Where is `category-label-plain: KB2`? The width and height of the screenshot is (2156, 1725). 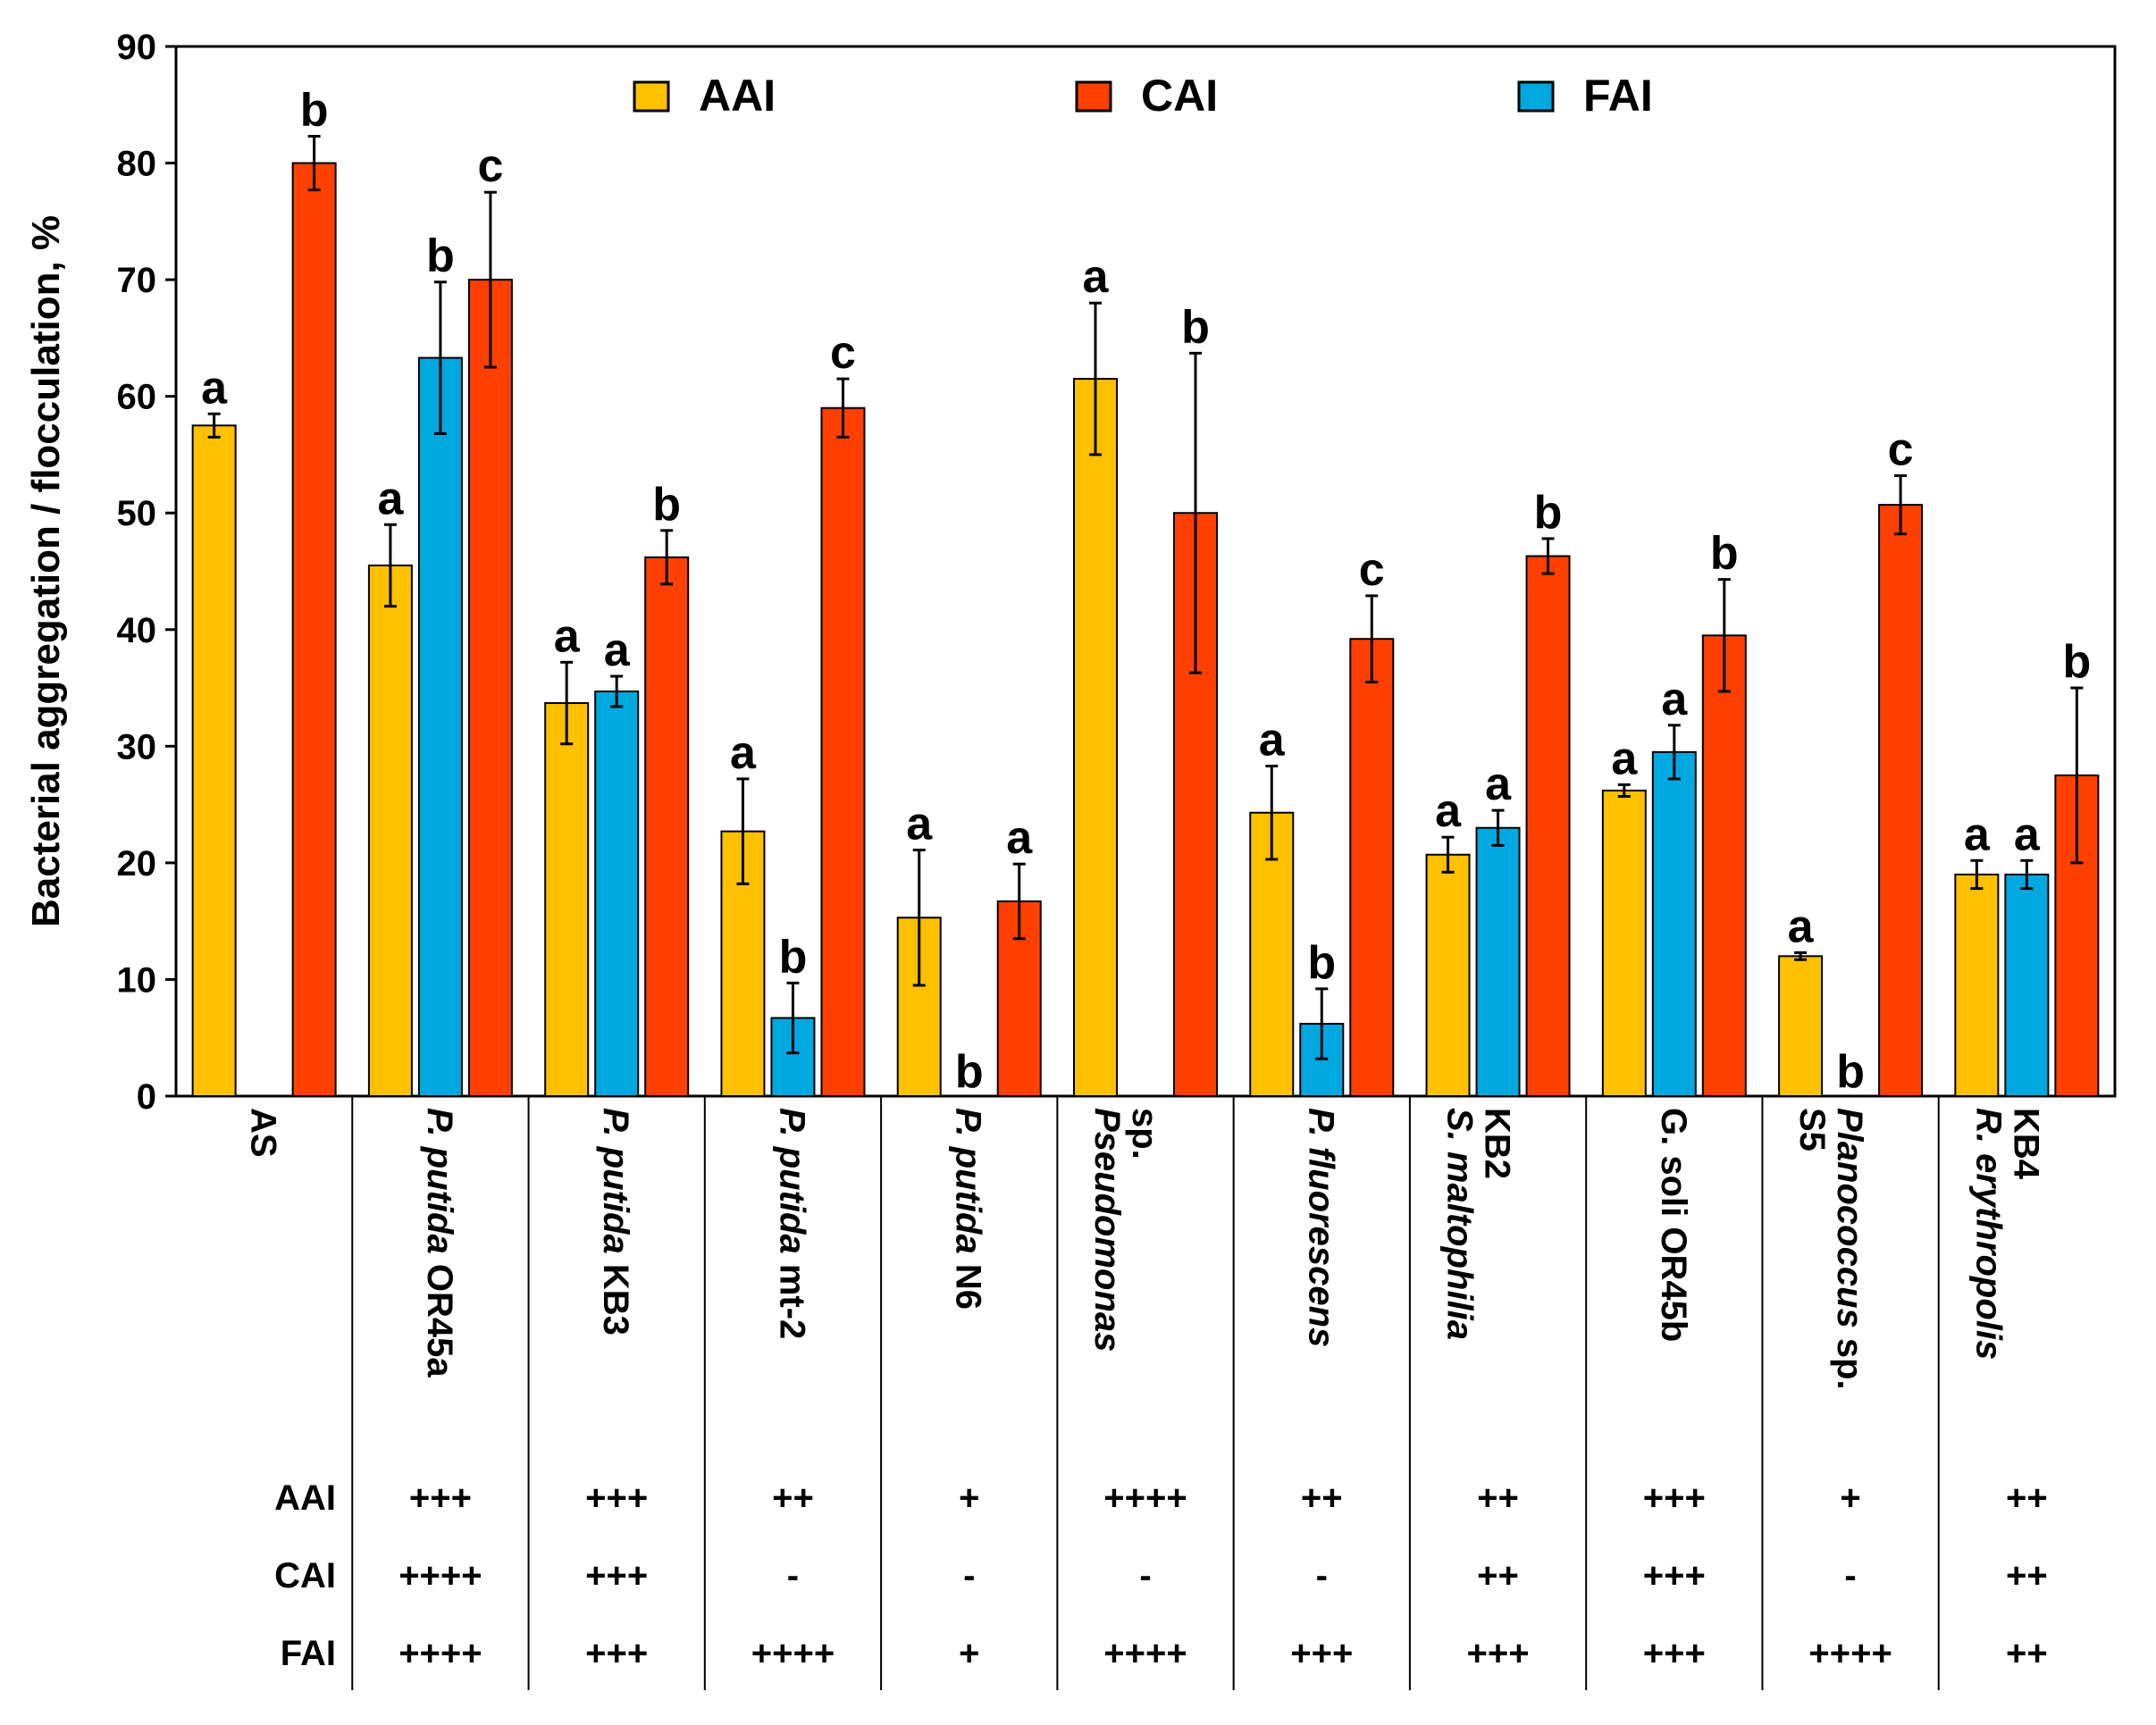
category-label-plain: KB2 is located at coordinates (1498, 1143).